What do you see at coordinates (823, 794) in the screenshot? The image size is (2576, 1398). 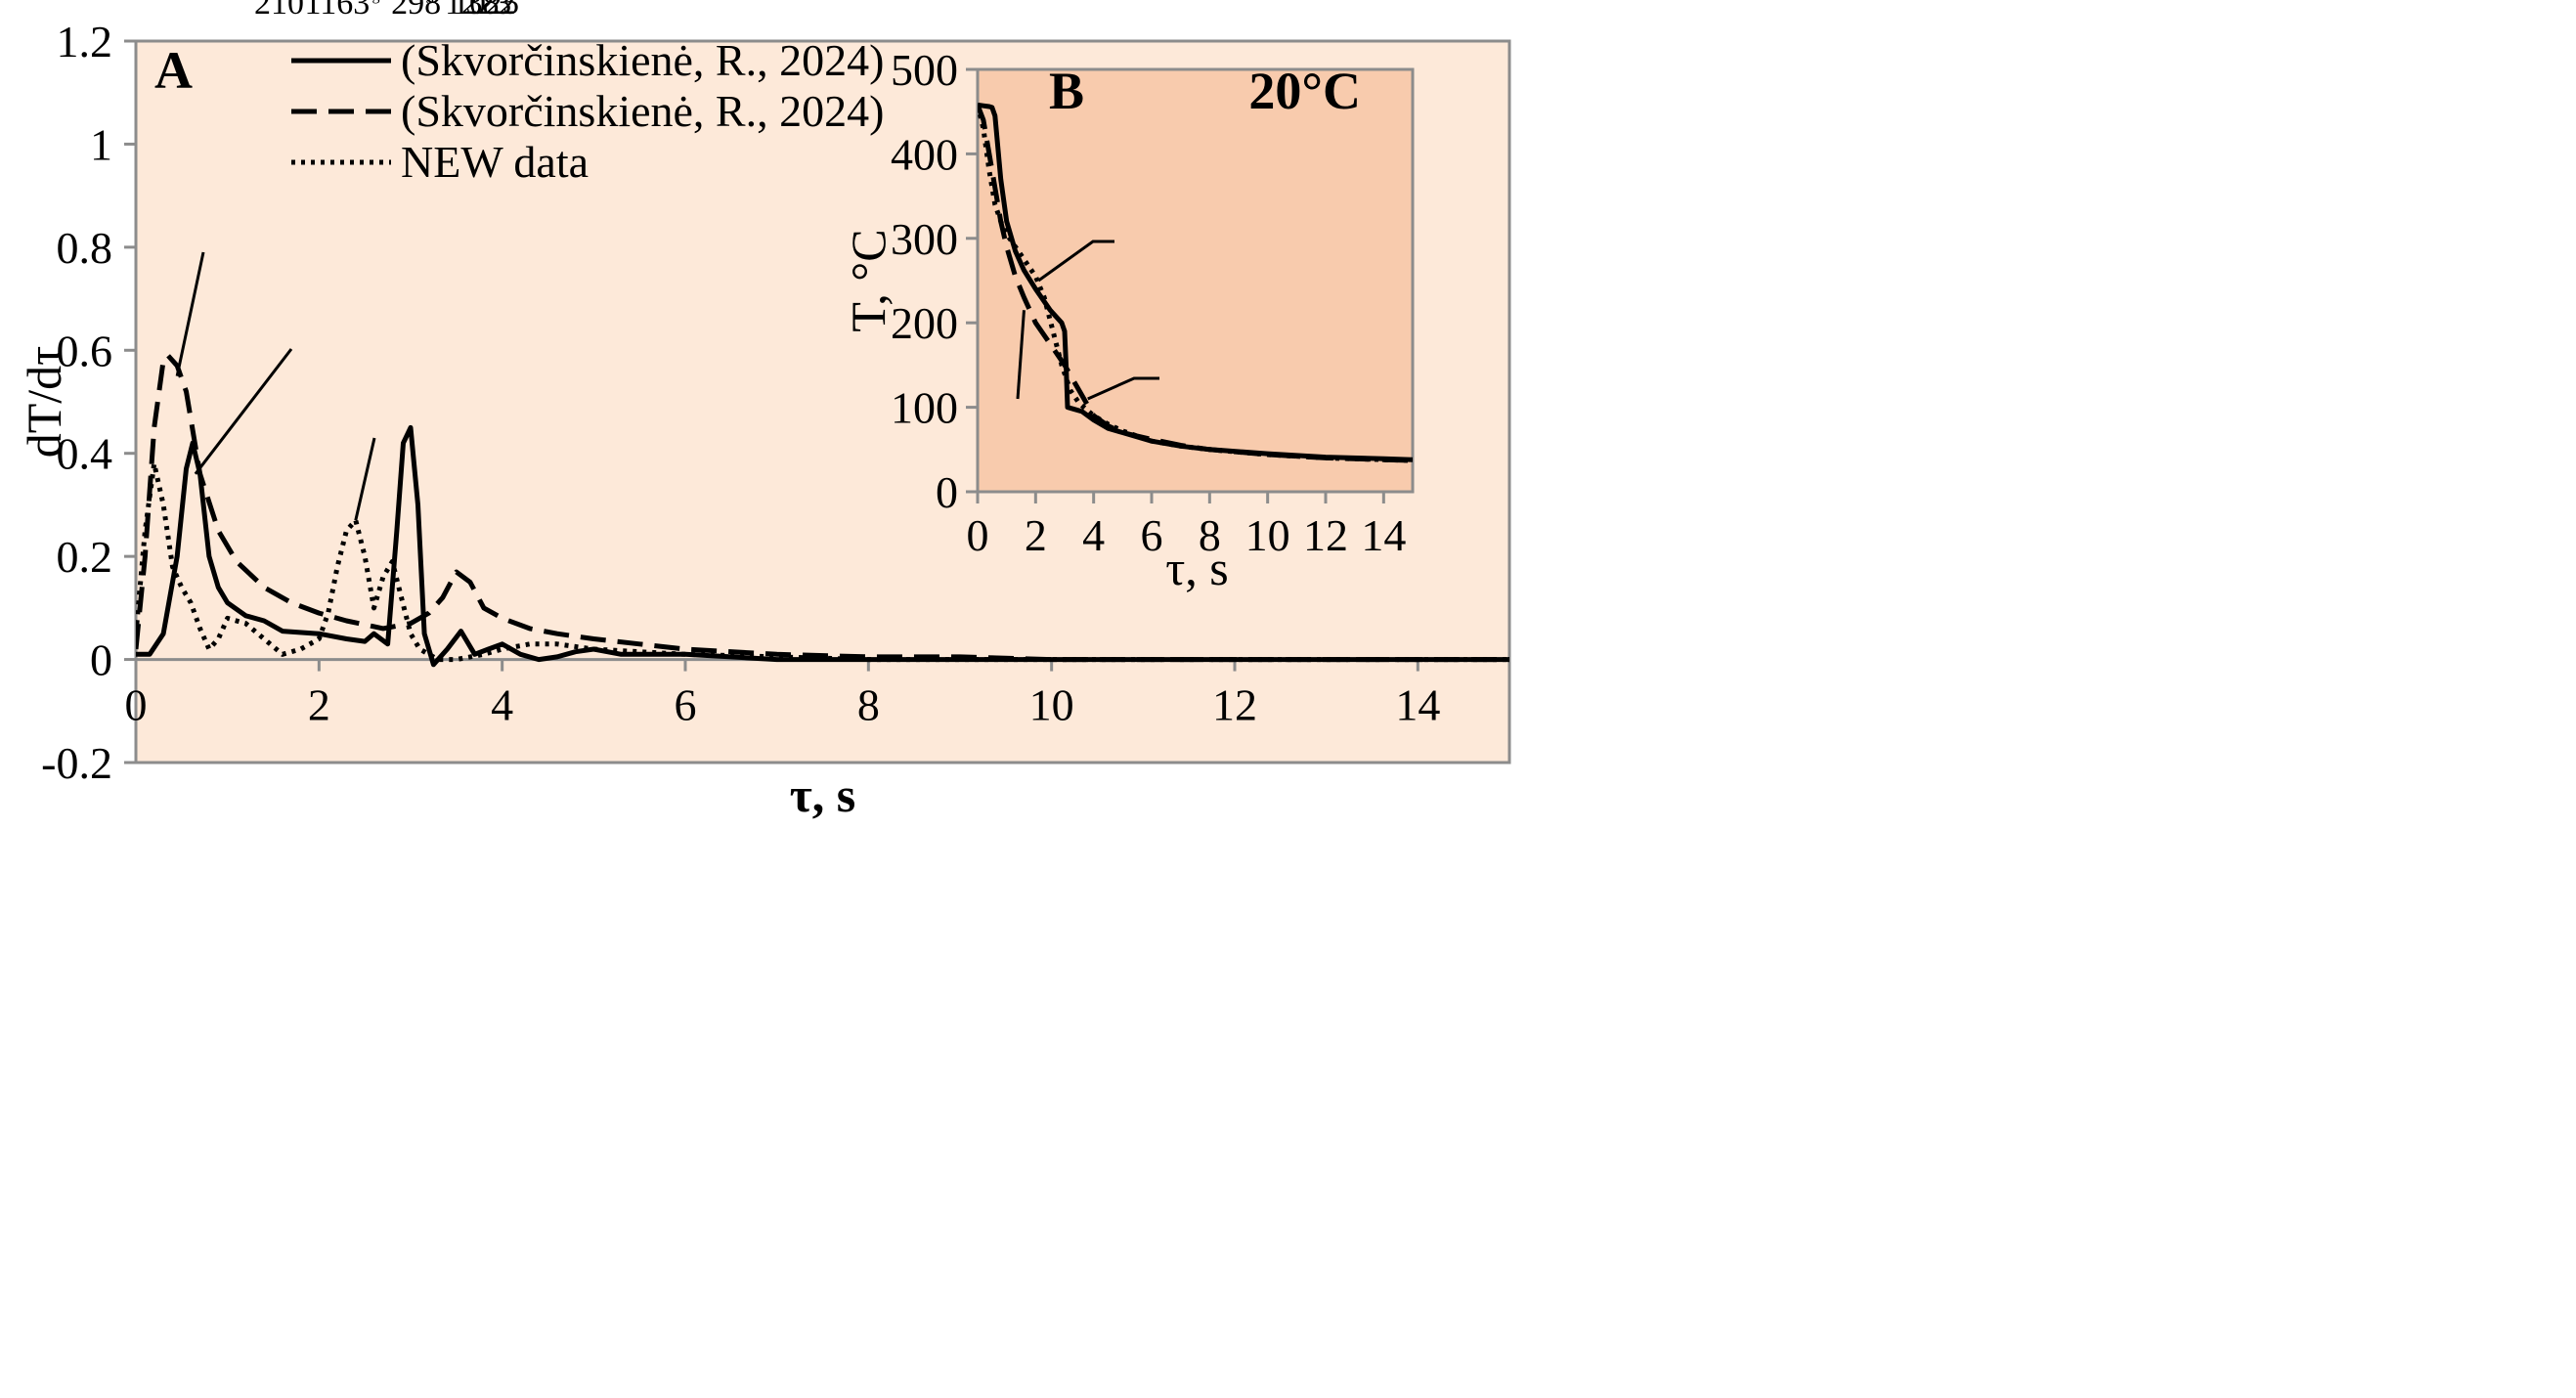 I see `x-axis-title: τ, s` at bounding box center [823, 794].